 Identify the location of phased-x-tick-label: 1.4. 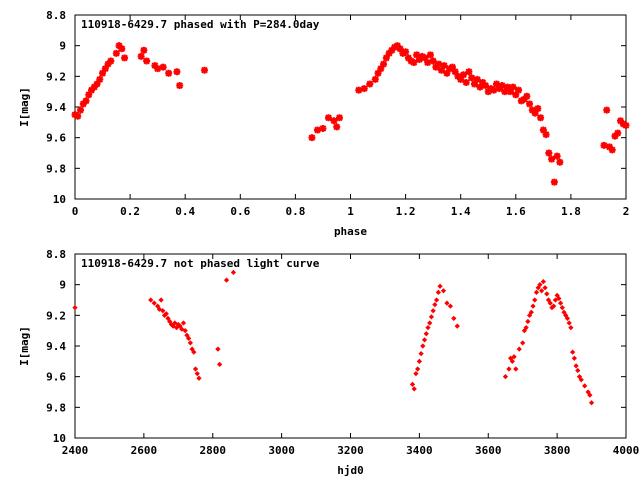
(461, 211).